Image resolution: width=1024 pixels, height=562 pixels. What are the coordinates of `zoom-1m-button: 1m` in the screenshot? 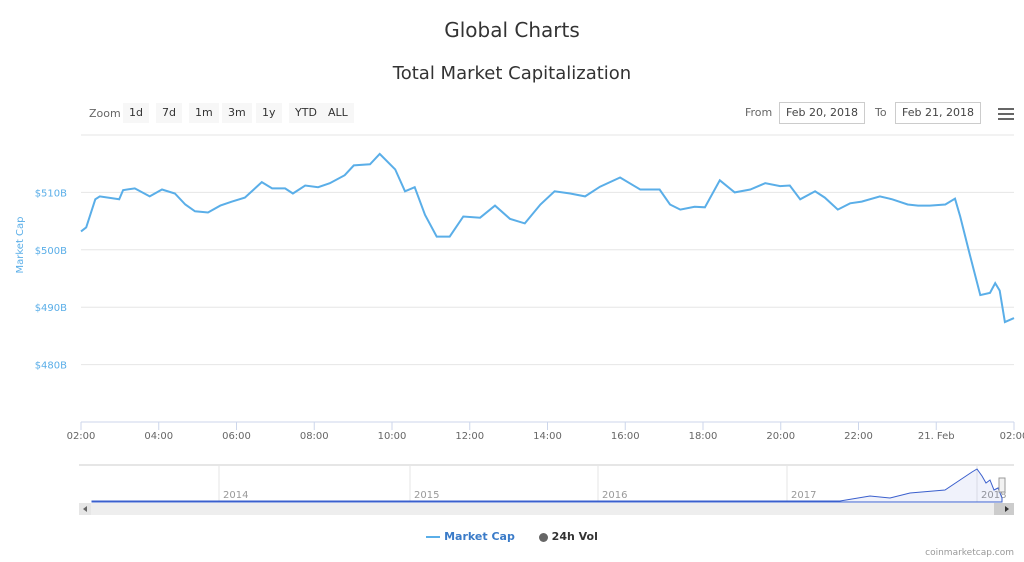 It's located at (204, 113).